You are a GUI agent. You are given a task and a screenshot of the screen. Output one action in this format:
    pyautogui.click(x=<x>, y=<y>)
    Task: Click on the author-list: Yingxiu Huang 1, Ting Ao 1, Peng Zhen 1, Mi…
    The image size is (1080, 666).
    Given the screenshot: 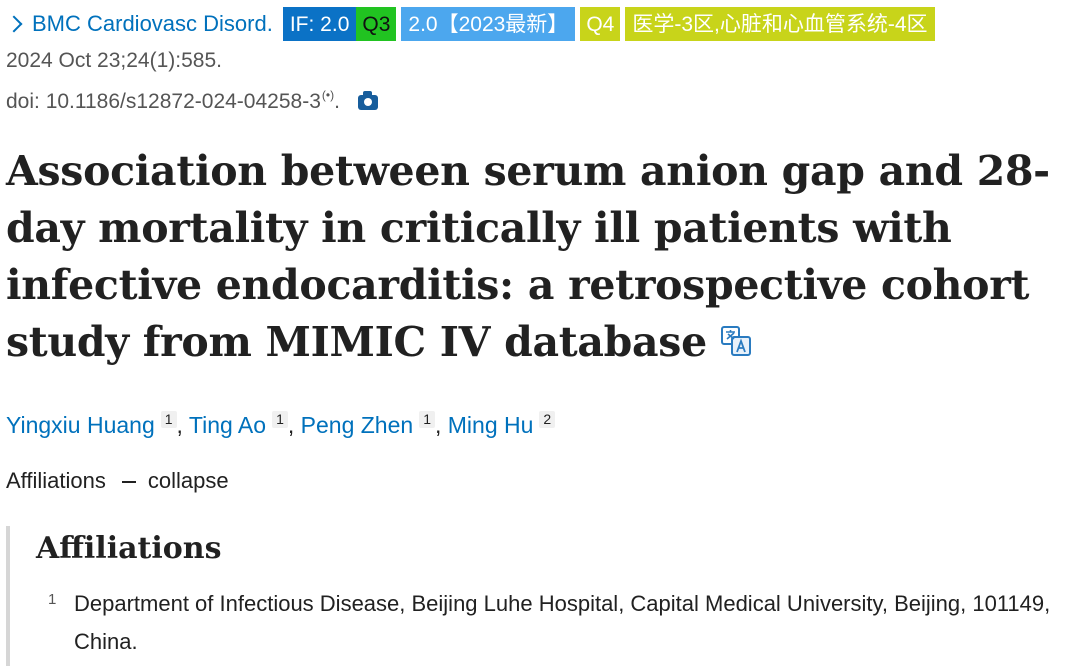 What is the action you would take?
    pyautogui.click(x=540, y=425)
    